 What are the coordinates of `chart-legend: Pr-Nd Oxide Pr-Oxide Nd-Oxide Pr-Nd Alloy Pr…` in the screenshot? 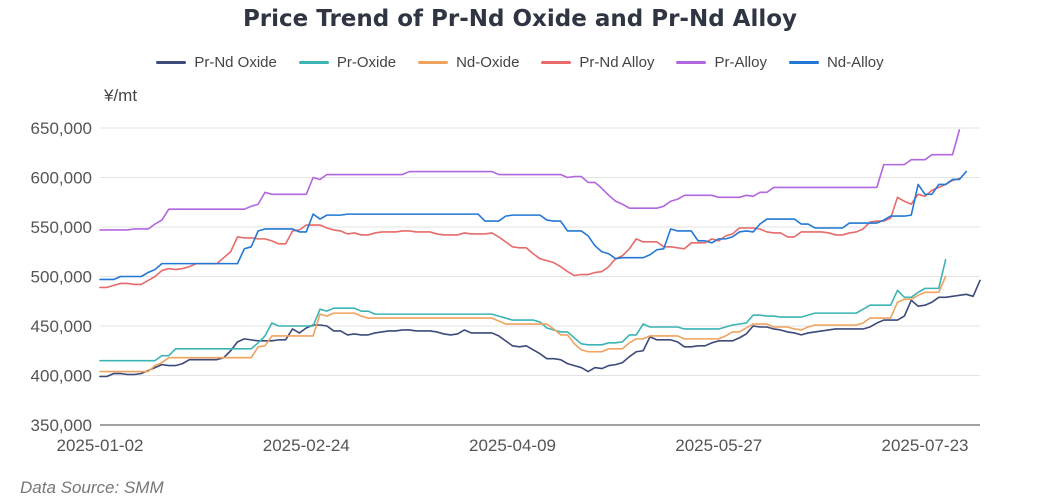 It's located at (520, 62).